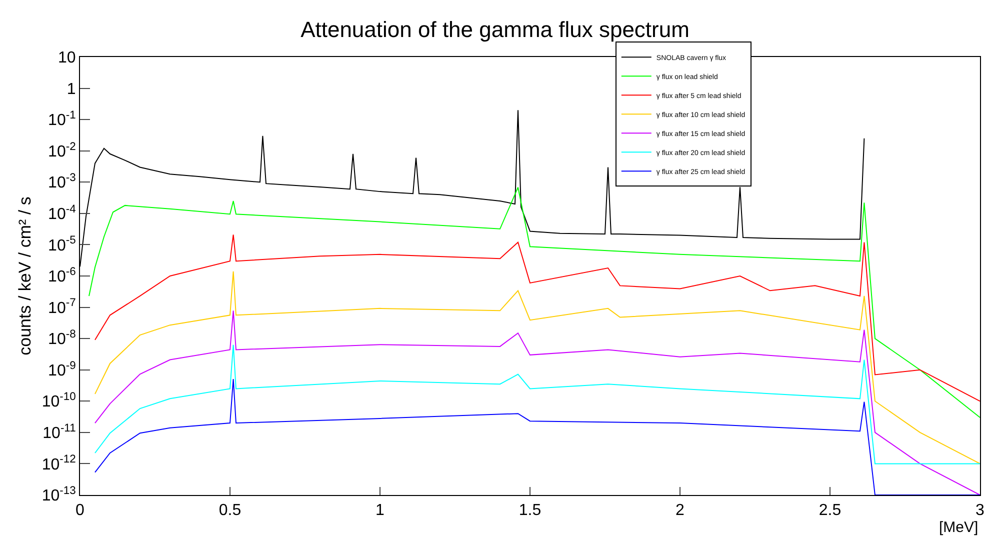 Image resolution: width=990 pixels, height=543 pixels. What do you see at coordinates (62, 213) in the screenshot?
I see `y-tick-label: 10$^{-4}$` at bounding box center [62, 213].